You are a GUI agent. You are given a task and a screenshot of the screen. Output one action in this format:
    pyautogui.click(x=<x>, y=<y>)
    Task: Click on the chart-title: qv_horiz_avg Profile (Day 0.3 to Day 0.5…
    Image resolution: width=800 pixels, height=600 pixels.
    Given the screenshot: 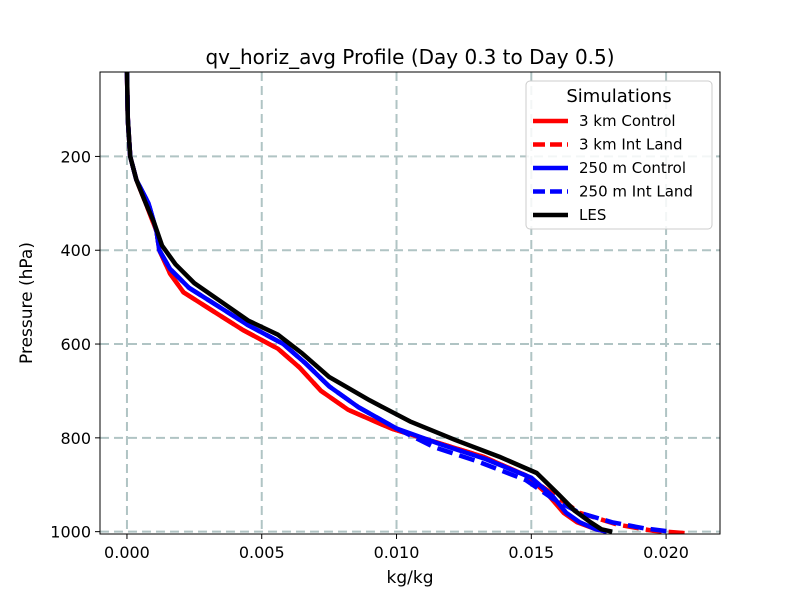 What is the action you would take?
    pyautogui.click(x=409, y=57)
    